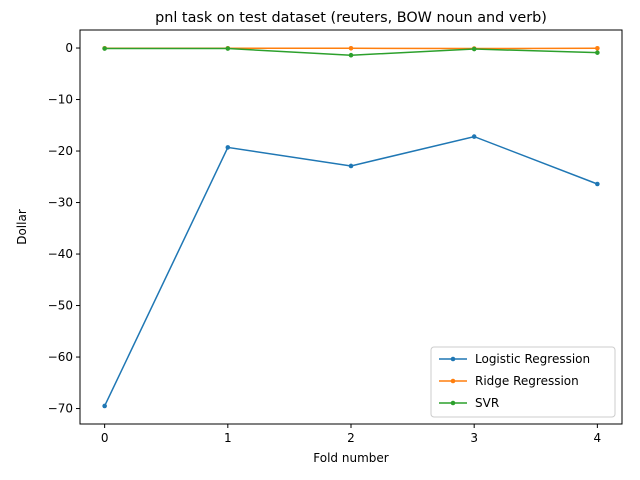 This screenshot has height=480, width=640. Describe the element at coordinates (60, 254) in the screenshot. I see `y-tick-label: −40` at that location.